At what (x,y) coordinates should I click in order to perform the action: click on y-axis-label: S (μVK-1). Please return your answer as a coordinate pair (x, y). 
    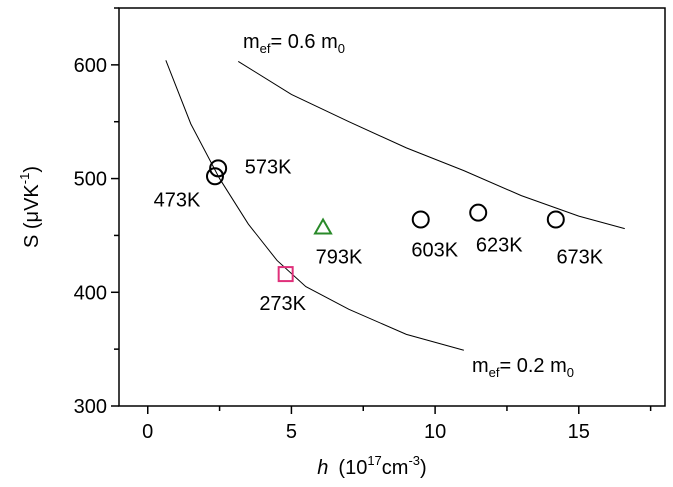
    Looking at the image, I should click on (30, 207).